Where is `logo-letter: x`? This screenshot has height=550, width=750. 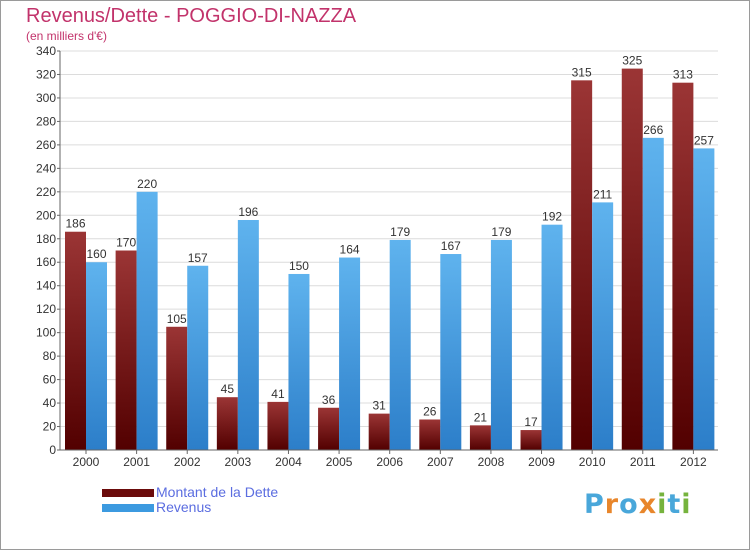 logo-letter: x is located at coordinates (648, 504).